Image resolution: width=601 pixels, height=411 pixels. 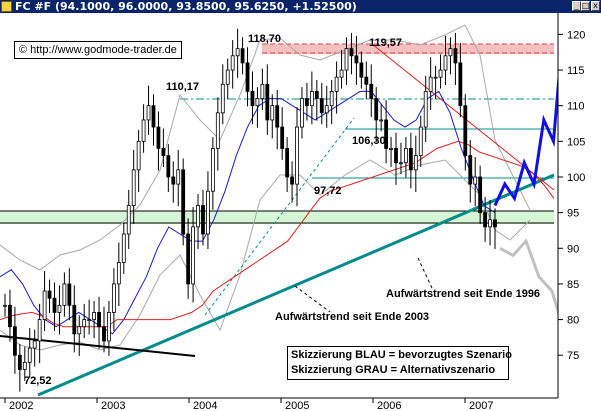 What do you see at coordinates (576, 178) in the screenshot?
I see `y-tick-label: 100` at bounding box center [576, 178].